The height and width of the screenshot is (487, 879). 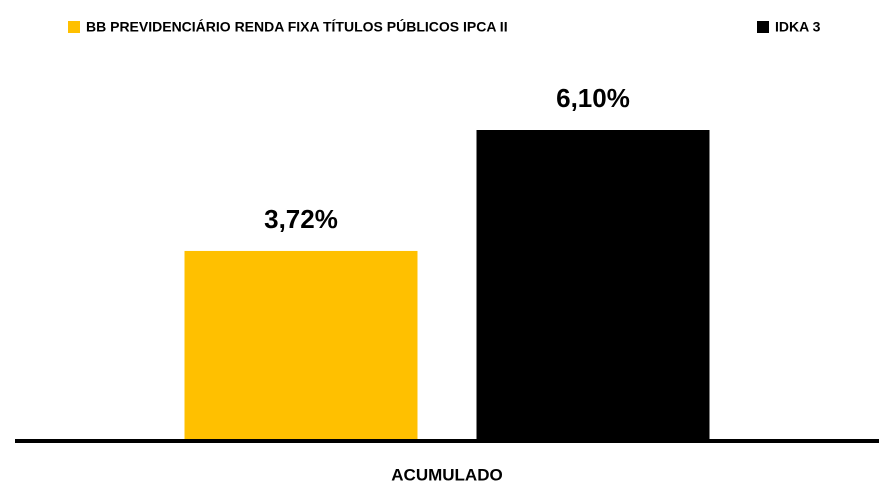 What do you see at coordinates (447, 441) in the screenshot?
I see `x-axis` at bounding box center [447, 441].